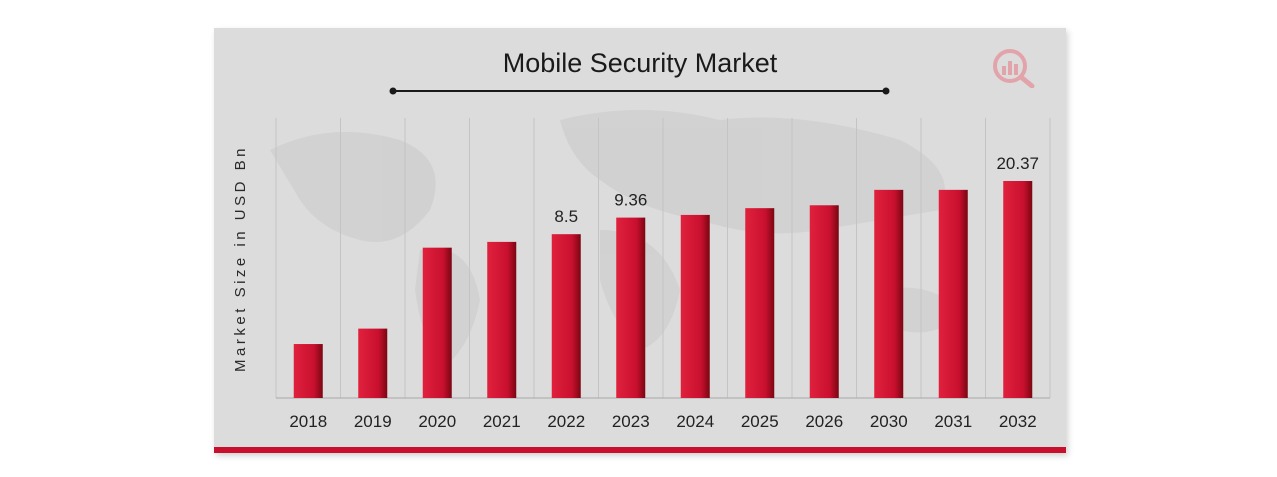  I want to click on x-tick-label: 2023, so click(631, 421).